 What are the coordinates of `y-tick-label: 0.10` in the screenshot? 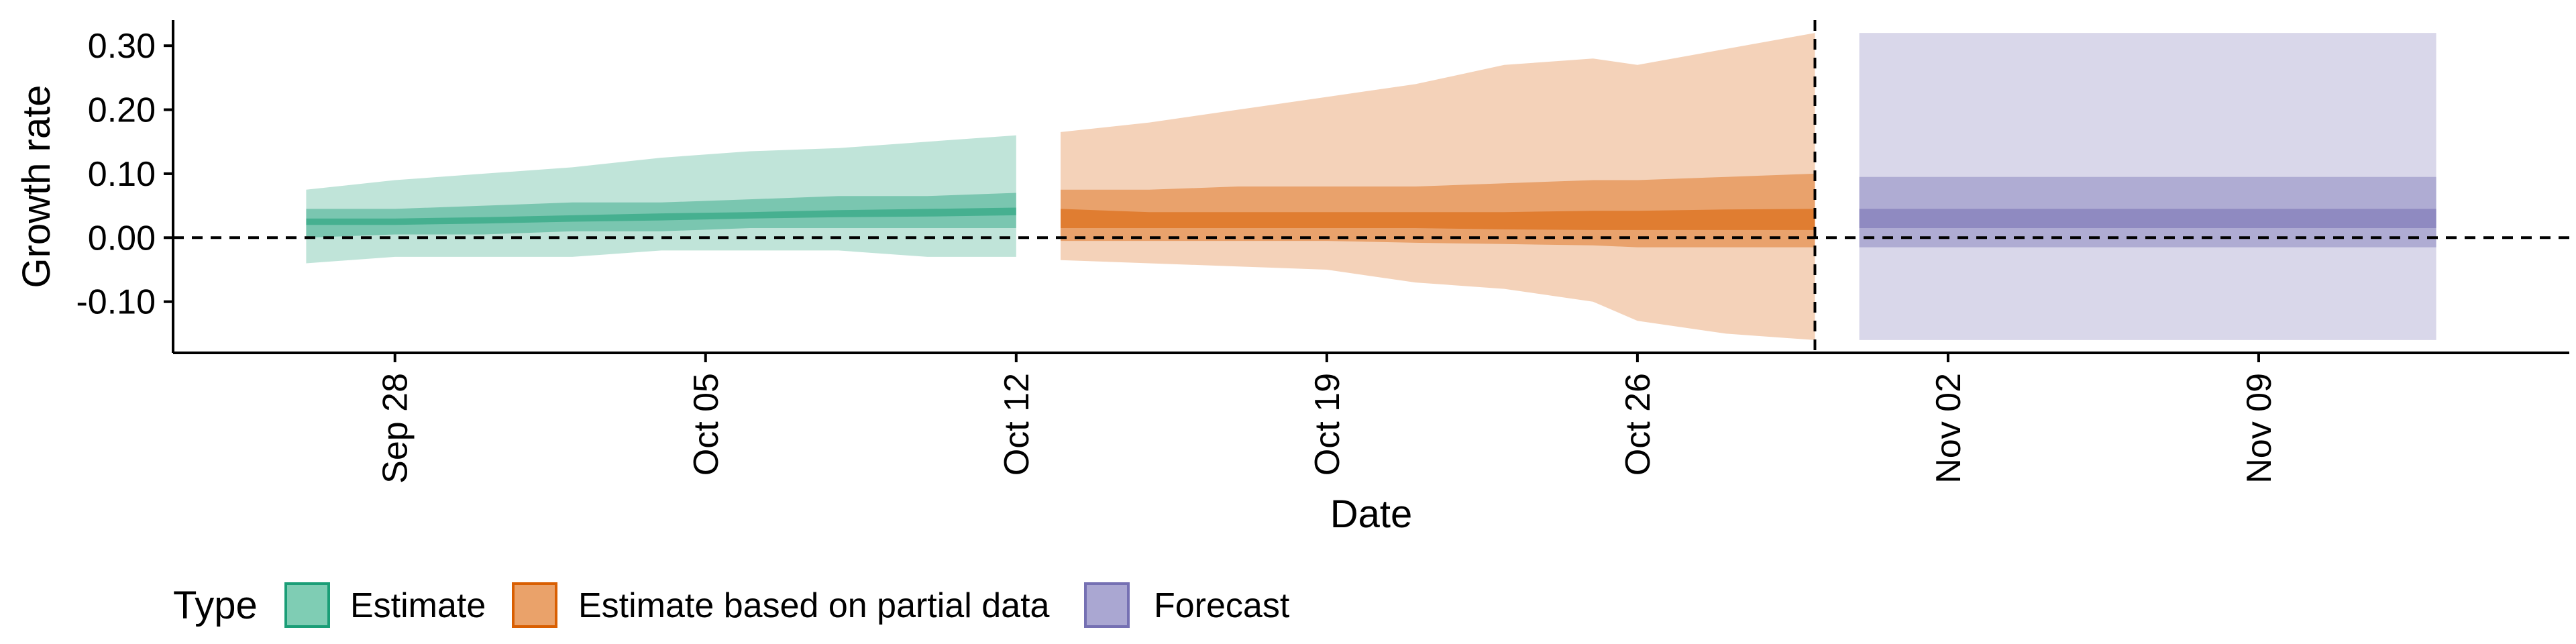 It's located at (122, 174).